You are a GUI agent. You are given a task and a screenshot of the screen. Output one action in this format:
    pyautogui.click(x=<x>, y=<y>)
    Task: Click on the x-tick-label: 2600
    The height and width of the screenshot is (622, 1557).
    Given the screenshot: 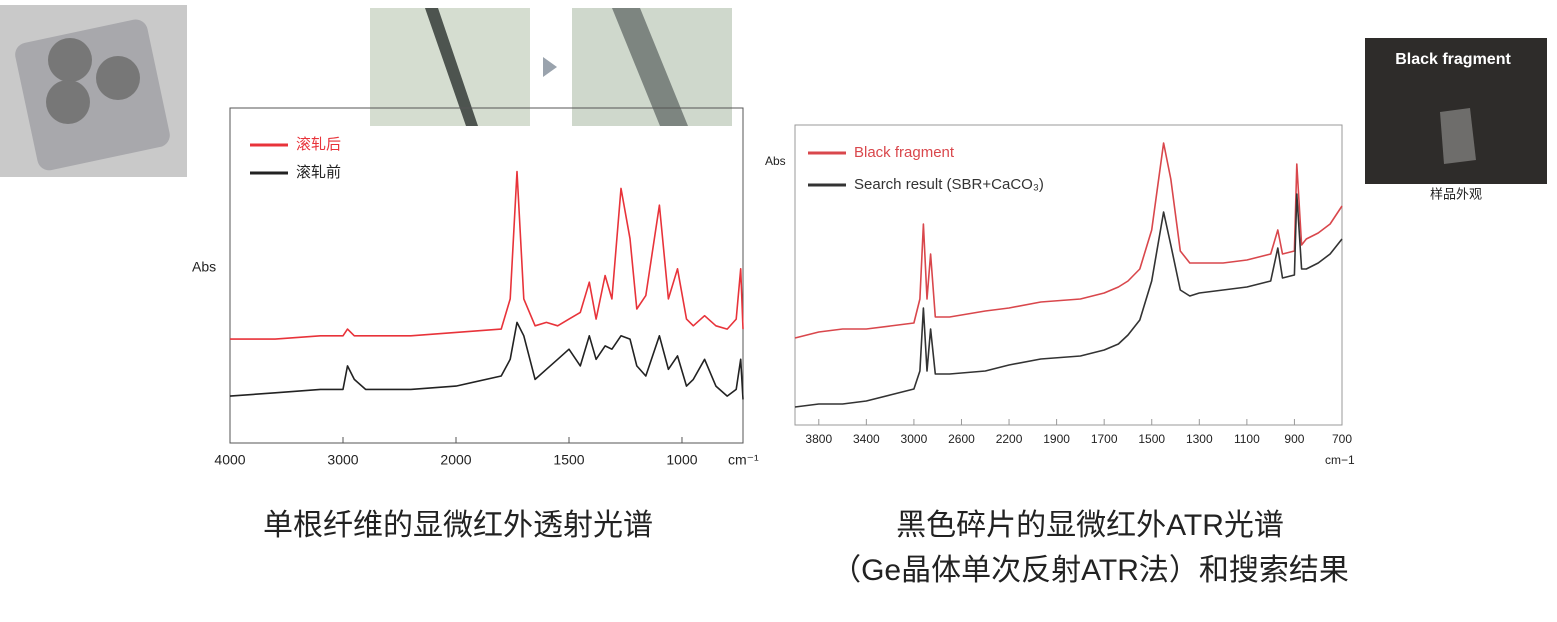 What is the action you would take?
    pyautogui.click(x=961, y=439)
    